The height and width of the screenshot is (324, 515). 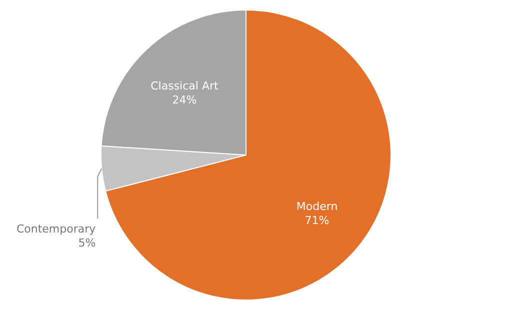 What do you see at coordinates (184, 85) in the screenshot?
I see `slice-label: Classical Art` at bounding box center [184, 85].